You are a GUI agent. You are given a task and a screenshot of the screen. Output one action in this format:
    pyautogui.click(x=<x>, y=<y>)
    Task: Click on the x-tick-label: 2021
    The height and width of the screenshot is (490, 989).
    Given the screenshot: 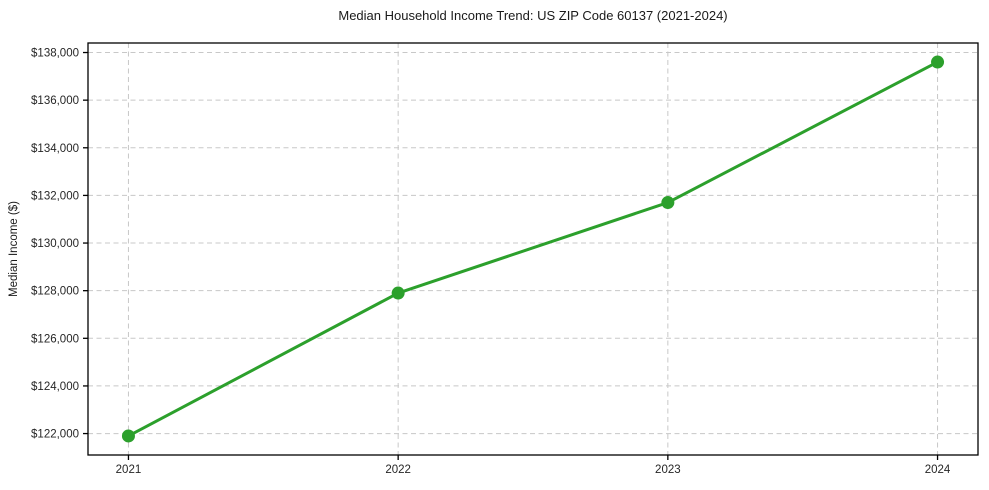 What is the action you would take?
    pyautogui.click(x=129, y=470)
    